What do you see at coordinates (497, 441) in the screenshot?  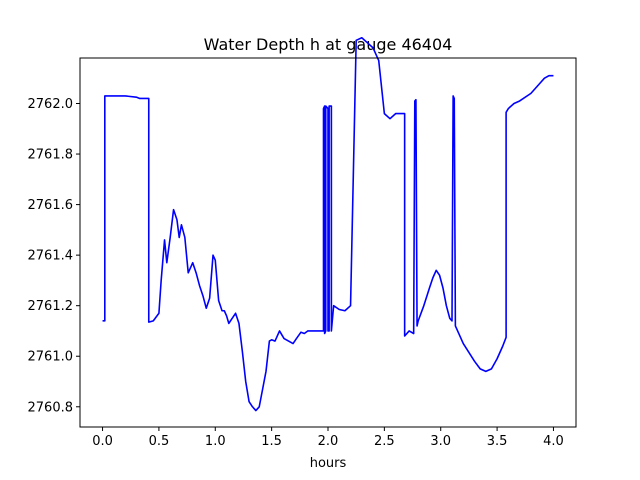 I see `x-tick-label: 3.5` at bounding box center [497, 441].